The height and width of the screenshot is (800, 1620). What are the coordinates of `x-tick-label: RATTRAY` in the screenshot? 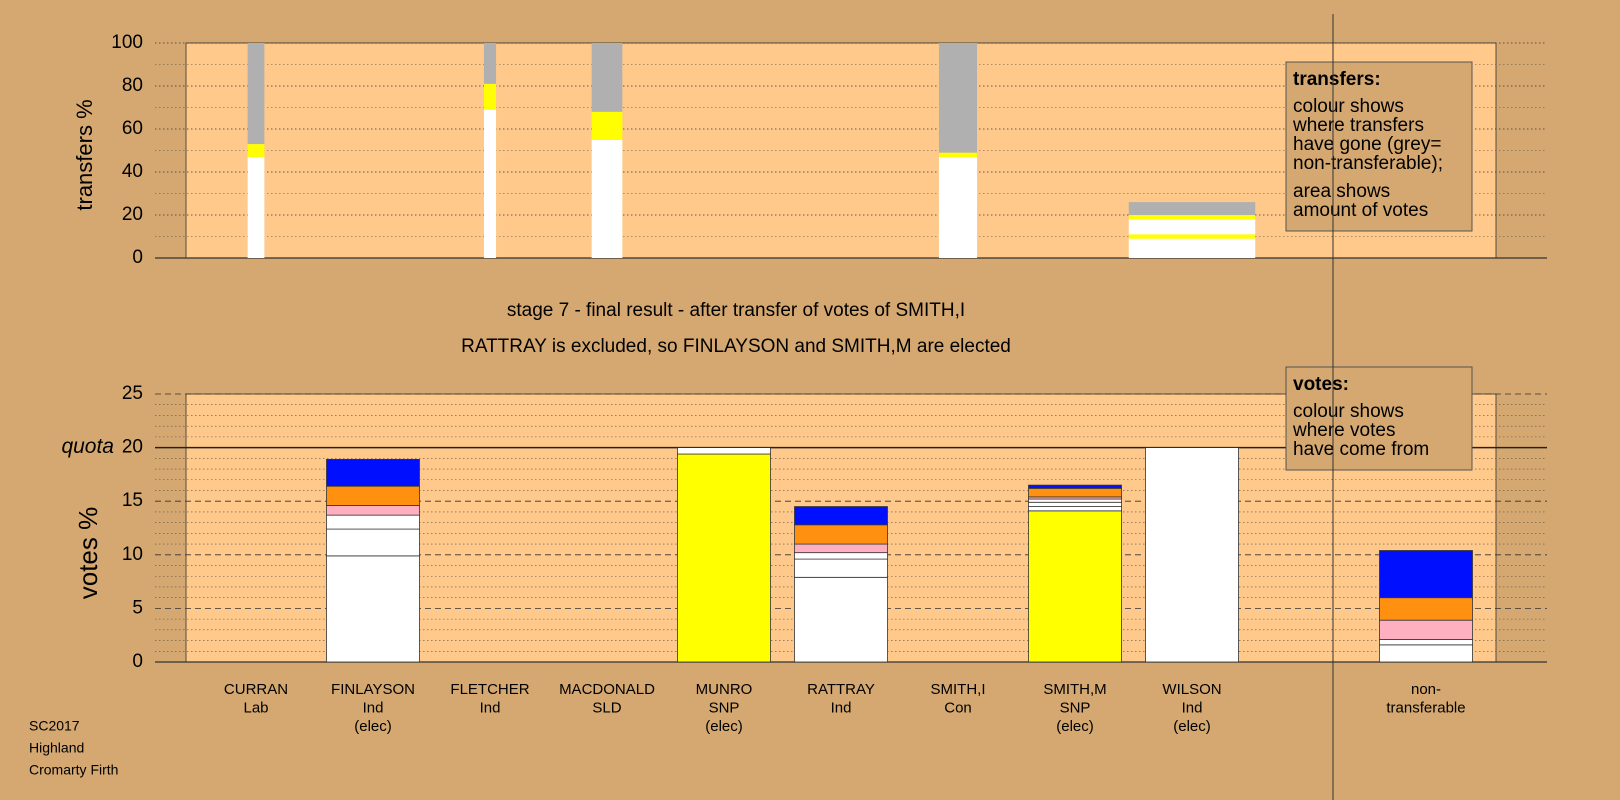 It's located at (841, 689).